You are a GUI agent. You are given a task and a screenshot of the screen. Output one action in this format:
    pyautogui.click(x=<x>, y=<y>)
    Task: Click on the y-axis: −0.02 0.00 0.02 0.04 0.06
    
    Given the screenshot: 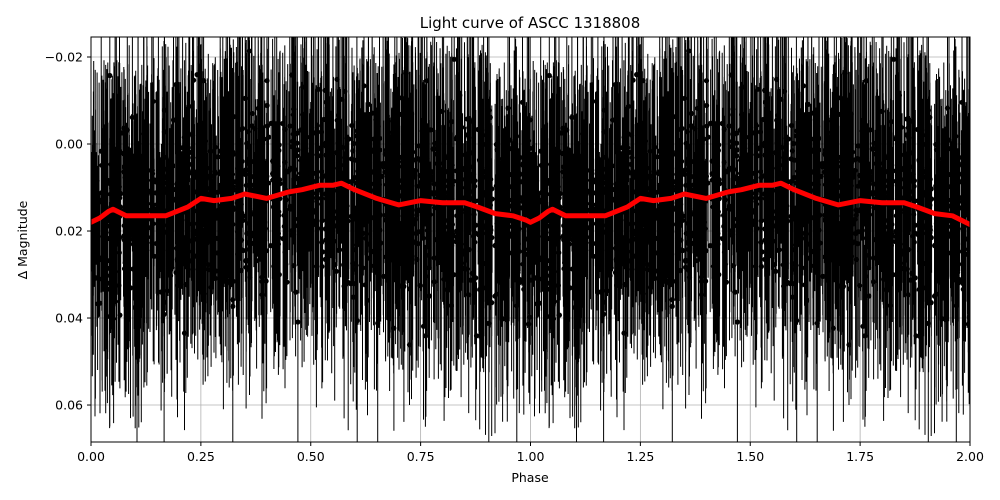 What is the action you would take?
    pyautogui.click(x=68, y=231)
    